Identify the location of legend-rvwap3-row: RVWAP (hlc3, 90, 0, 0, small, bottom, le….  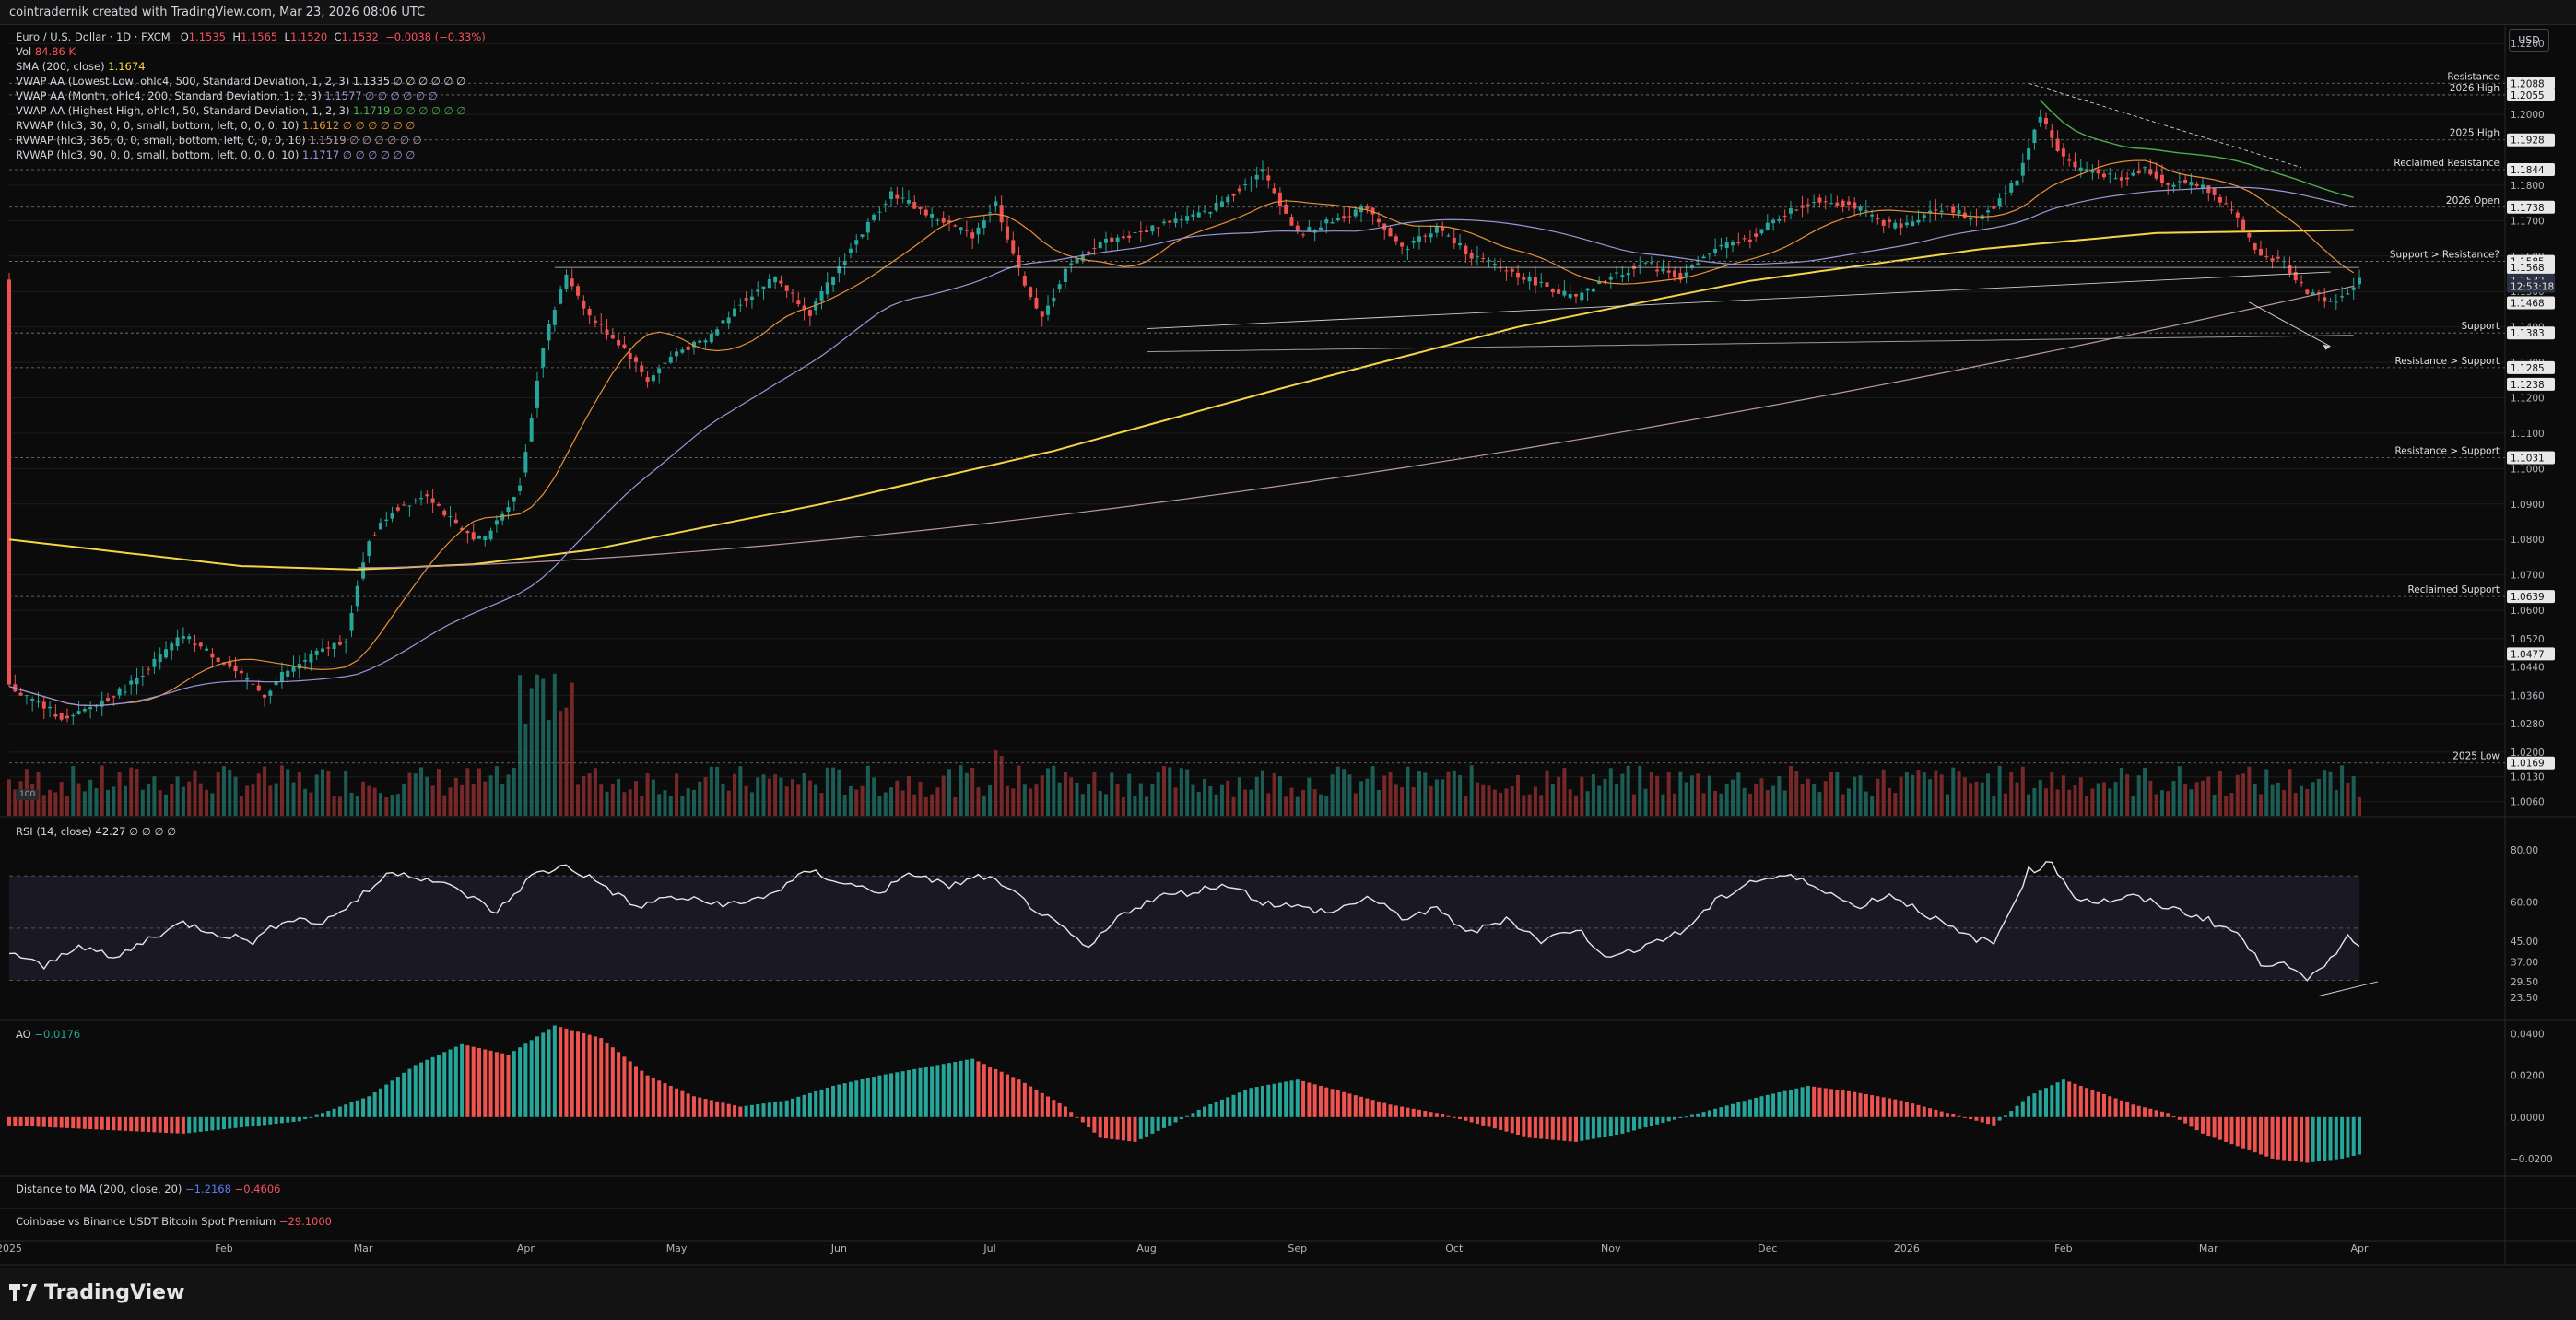
(251, 154).